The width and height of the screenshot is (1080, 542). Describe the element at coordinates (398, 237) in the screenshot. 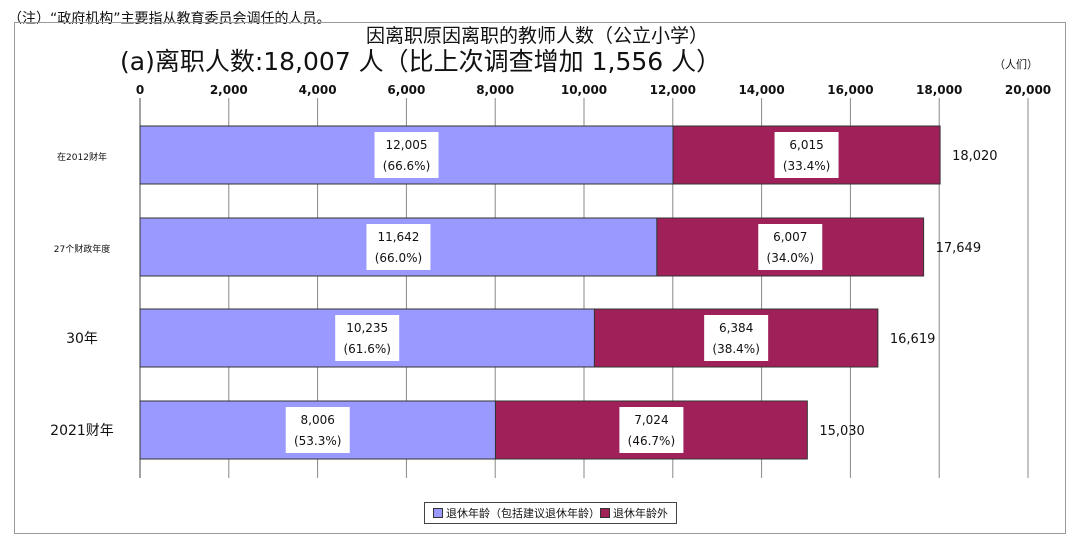

I see `data-label-value: 11,642` at that location.